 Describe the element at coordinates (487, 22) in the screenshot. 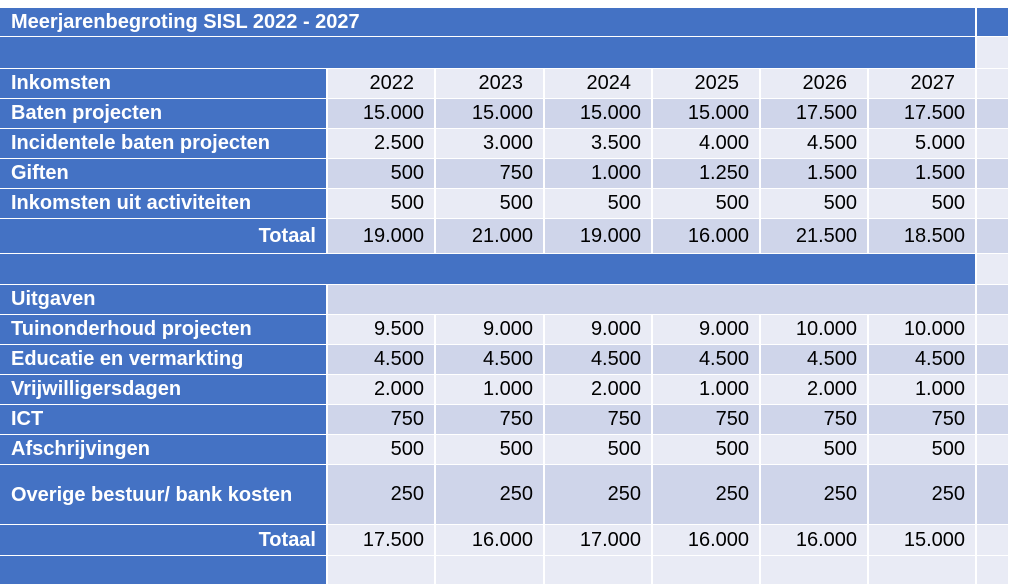

I see `page-title: Meerjarenbegroting SISL 2022 - 2027` at that location.